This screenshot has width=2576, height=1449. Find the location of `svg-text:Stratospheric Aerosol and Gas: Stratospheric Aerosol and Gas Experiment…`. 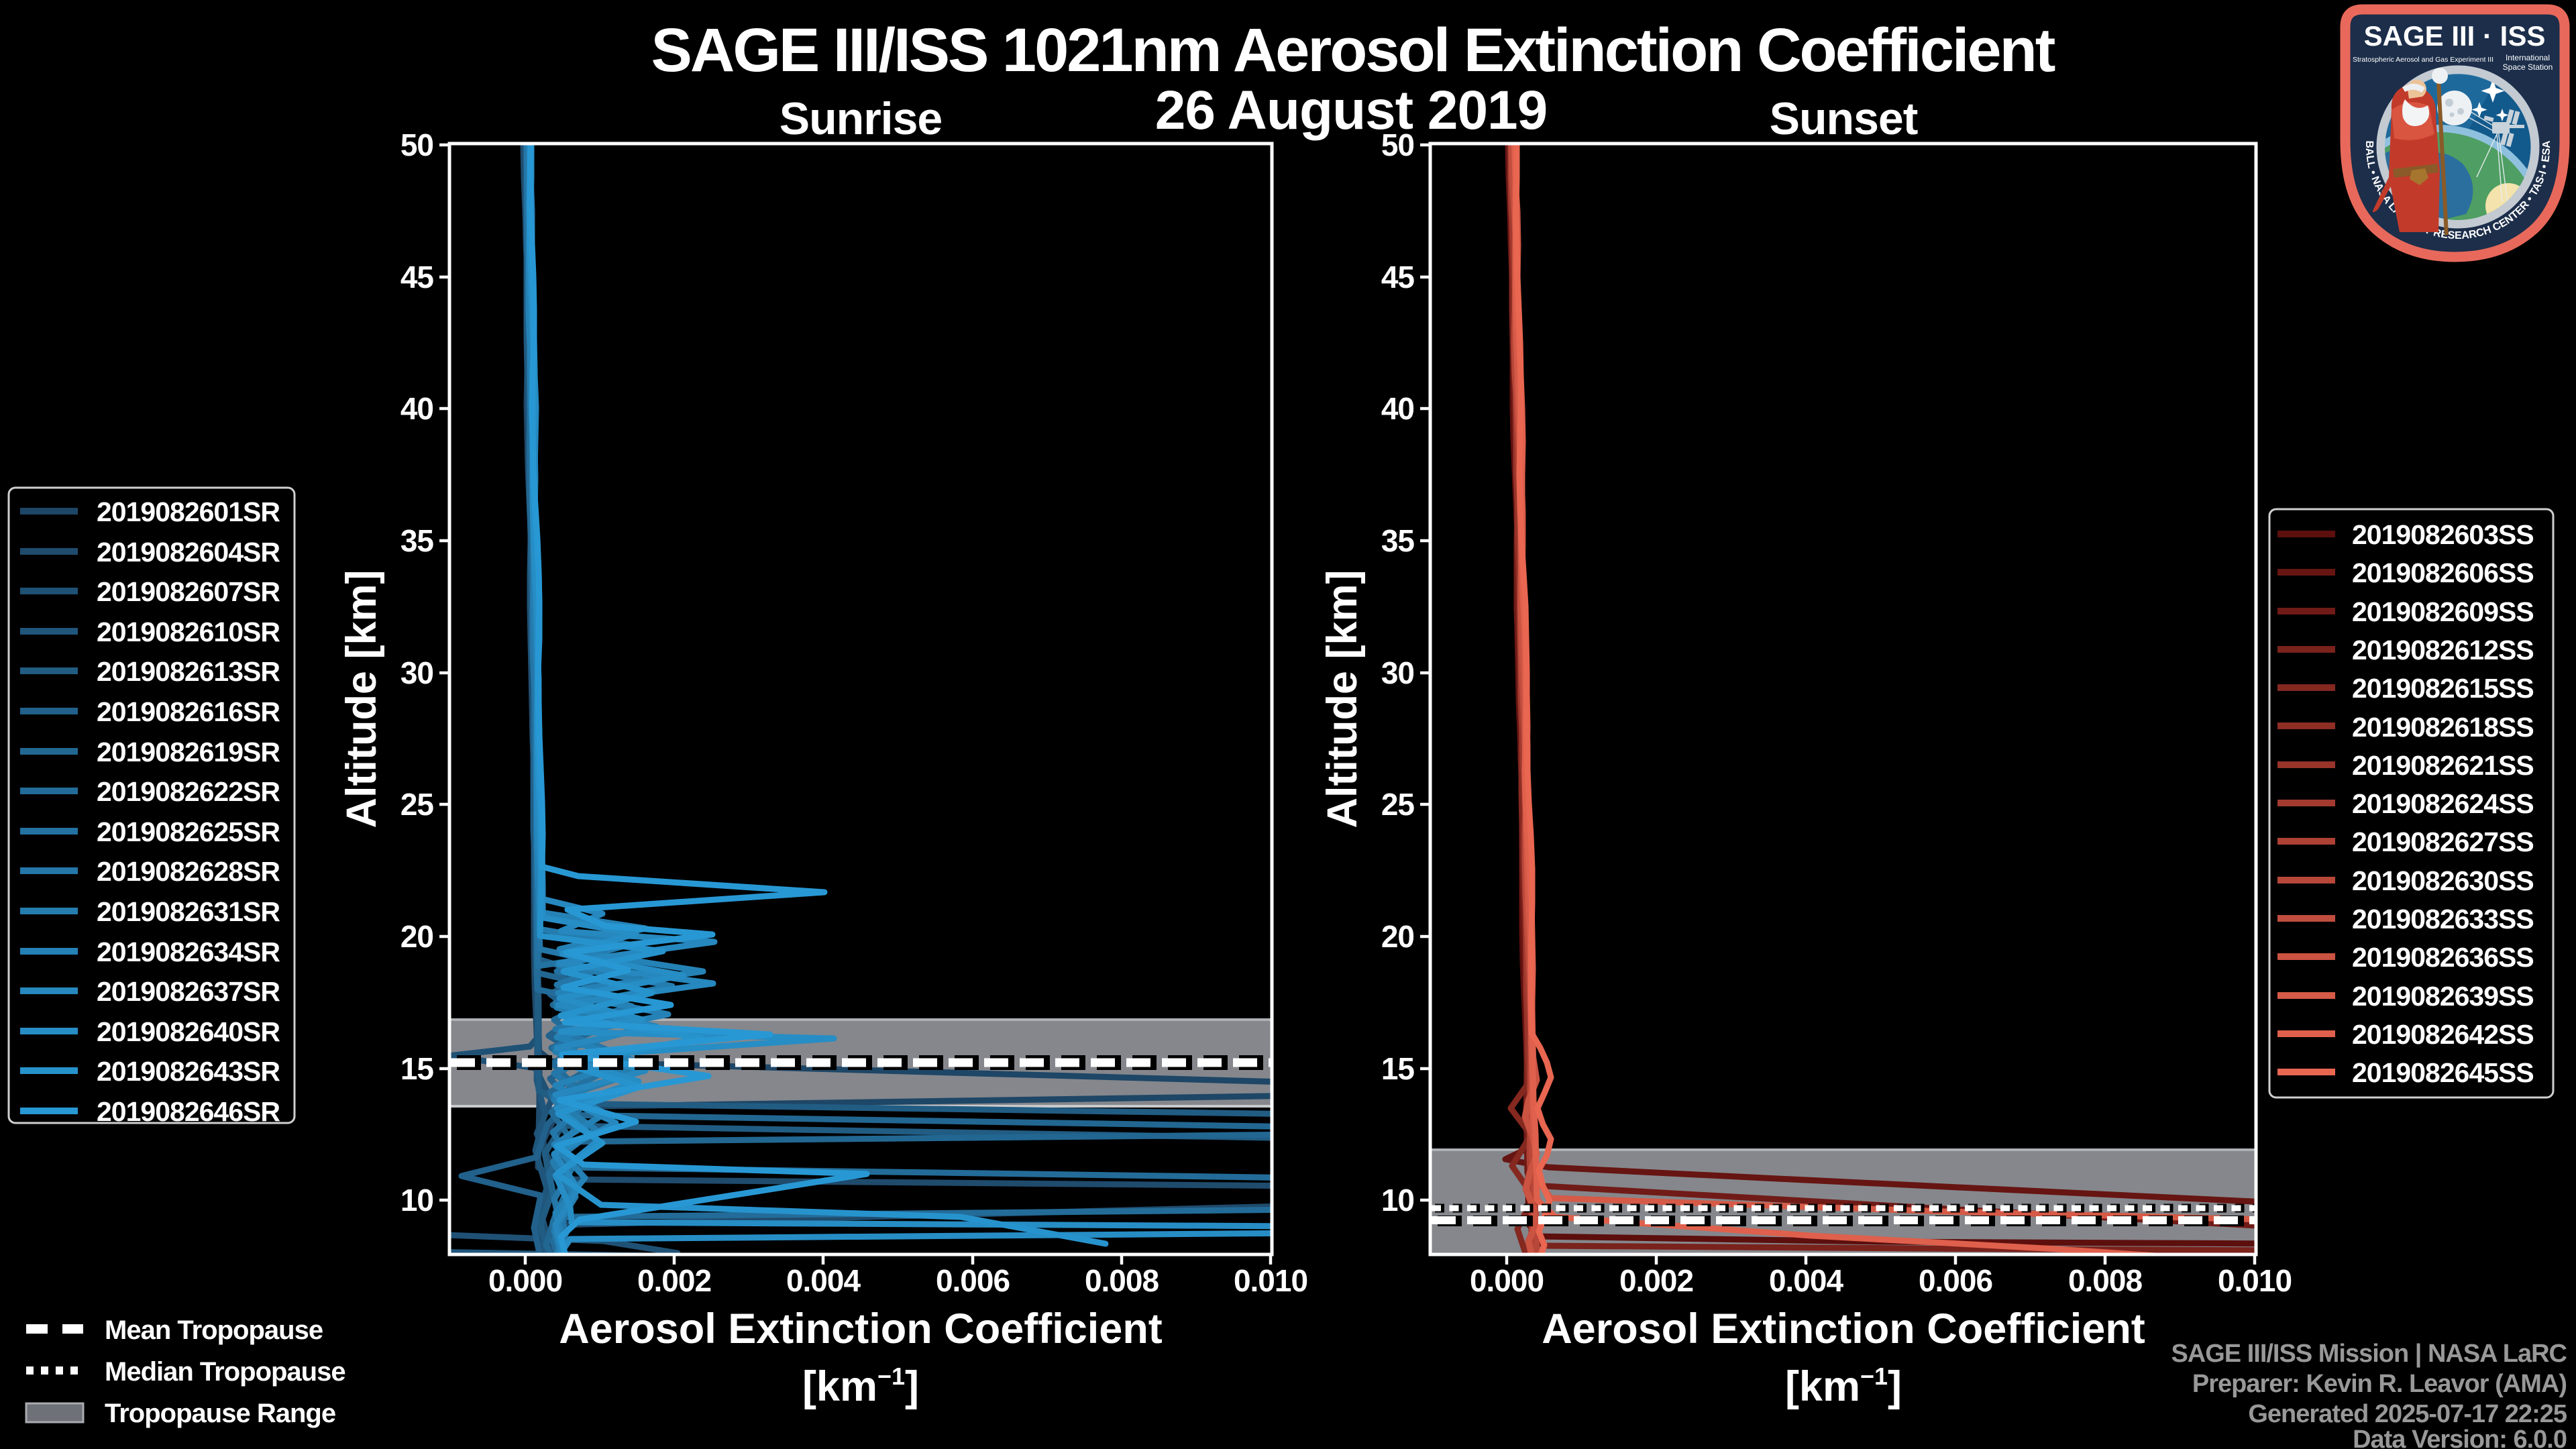

svg-text:Stratospheric Aerosol and Gas: Stratospheric Aerosol and Gas Experiment… is located at coordinates (2423, 60).